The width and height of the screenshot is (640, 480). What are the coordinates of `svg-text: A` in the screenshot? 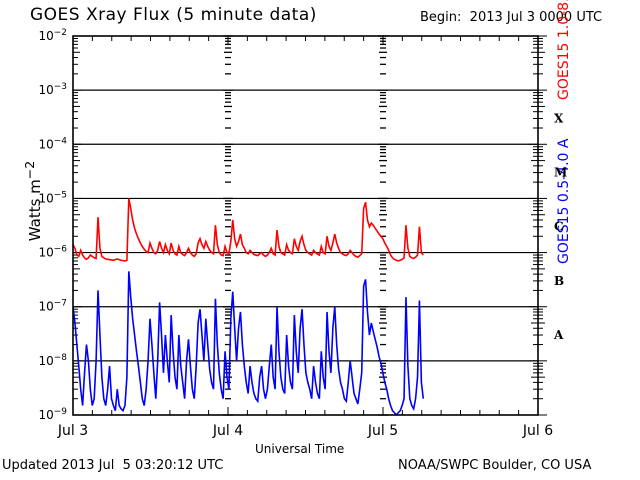 It's located at (558, 335).